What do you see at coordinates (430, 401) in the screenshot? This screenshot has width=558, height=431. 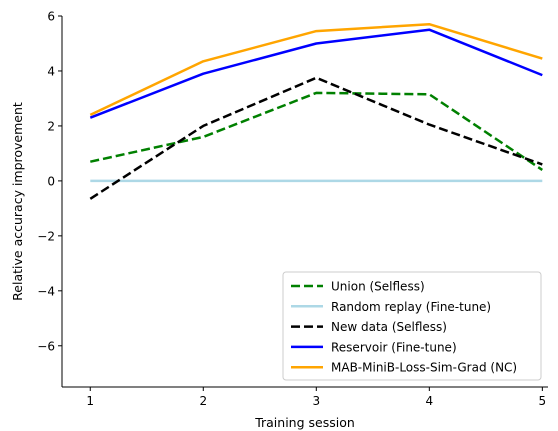 I see `x-tick-label: 4` at bounding box center [430, 401].